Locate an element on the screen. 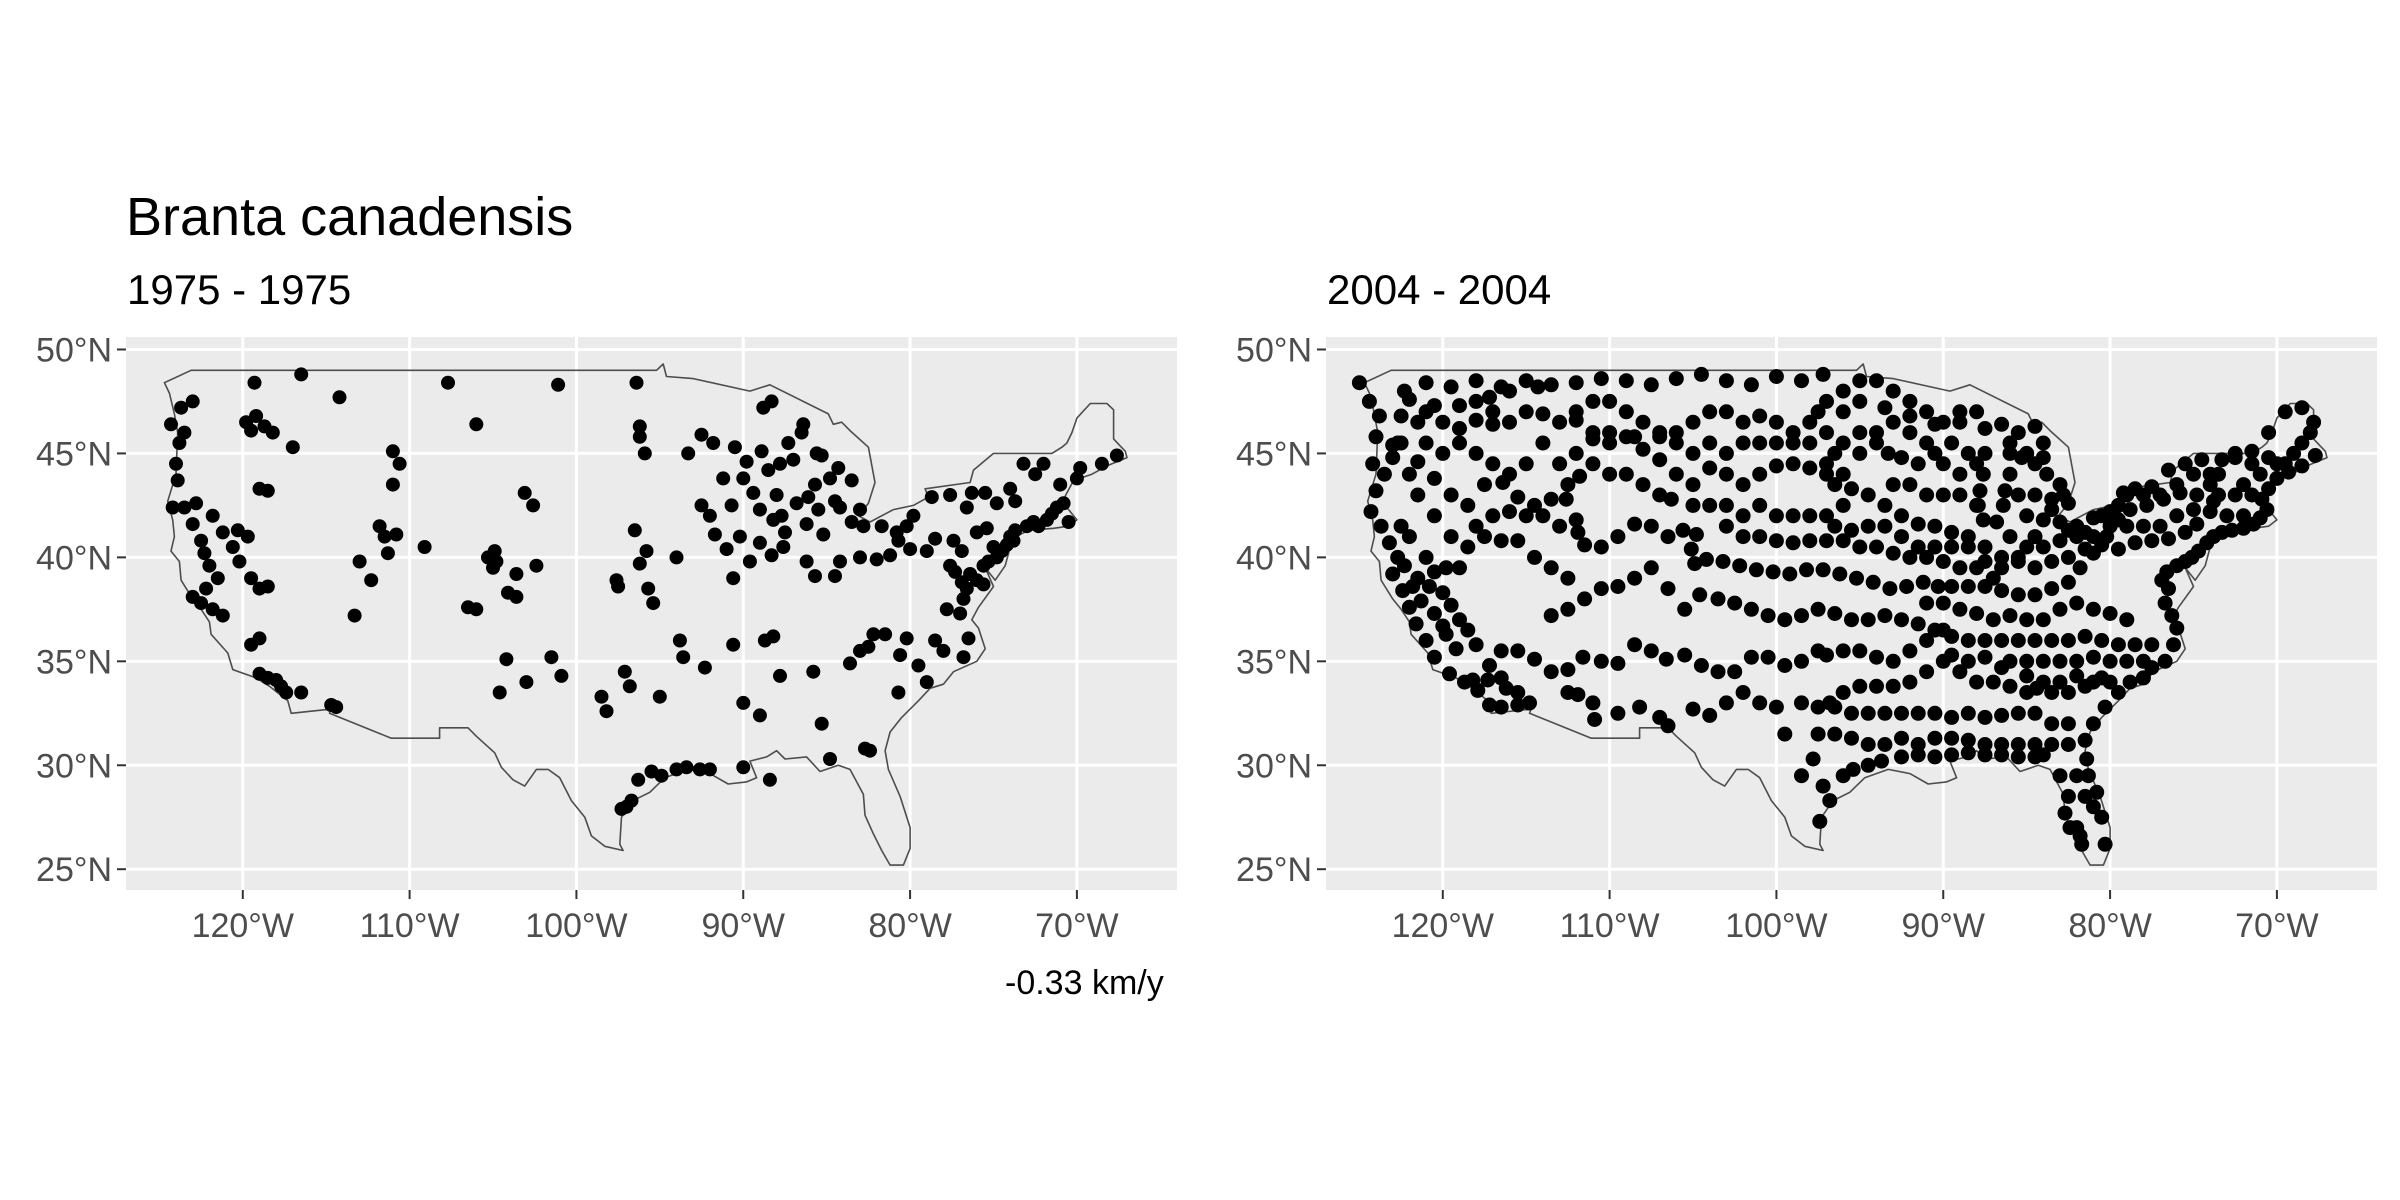  right-y-tick-label: 45°N is located at coordinates (1274, 454).